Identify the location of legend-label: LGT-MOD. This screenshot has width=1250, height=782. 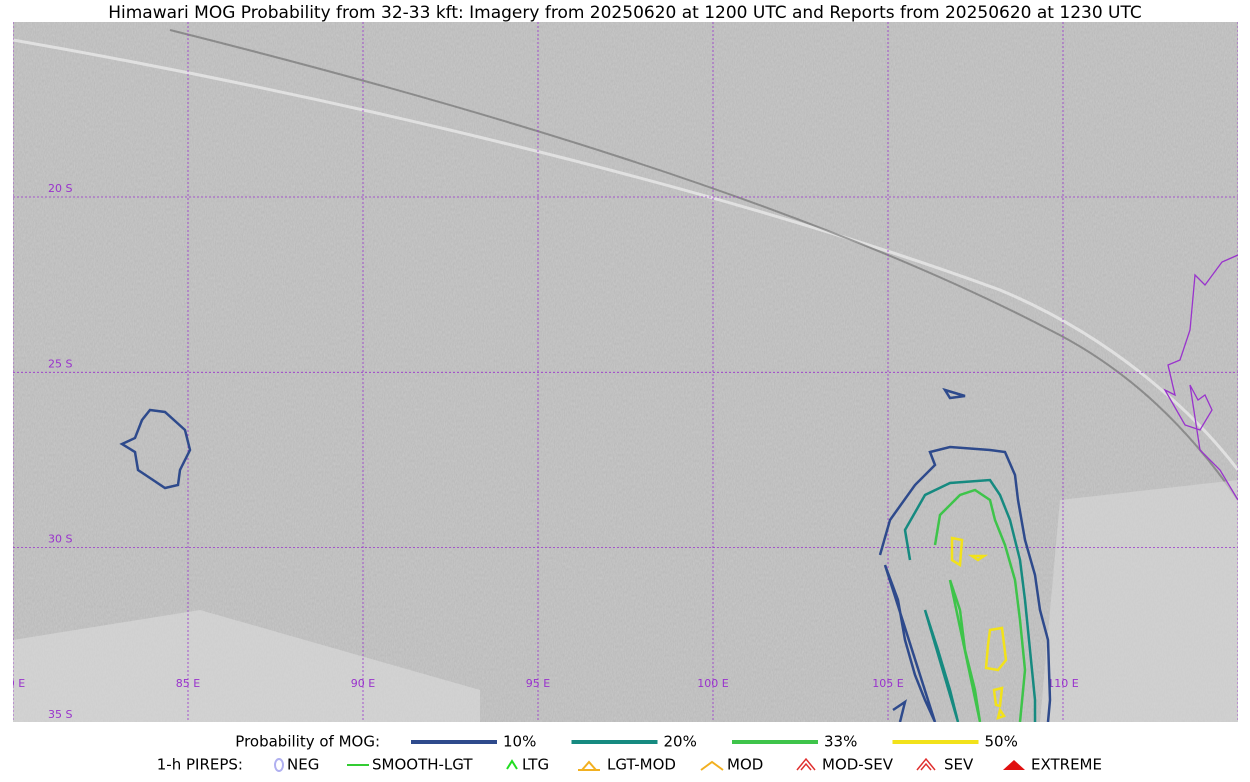
(641, 765).